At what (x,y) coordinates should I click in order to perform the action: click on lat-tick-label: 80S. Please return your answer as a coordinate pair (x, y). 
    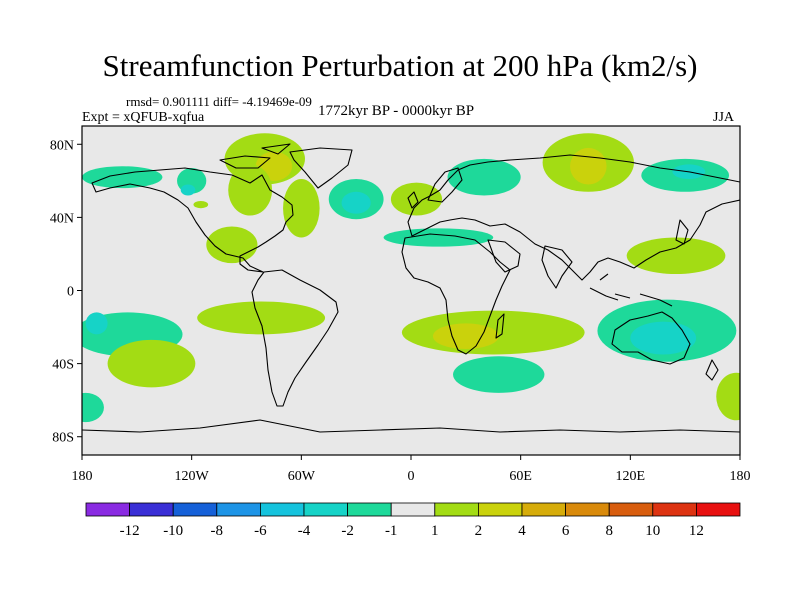
    Looking at the image, I should click on (63, 438).